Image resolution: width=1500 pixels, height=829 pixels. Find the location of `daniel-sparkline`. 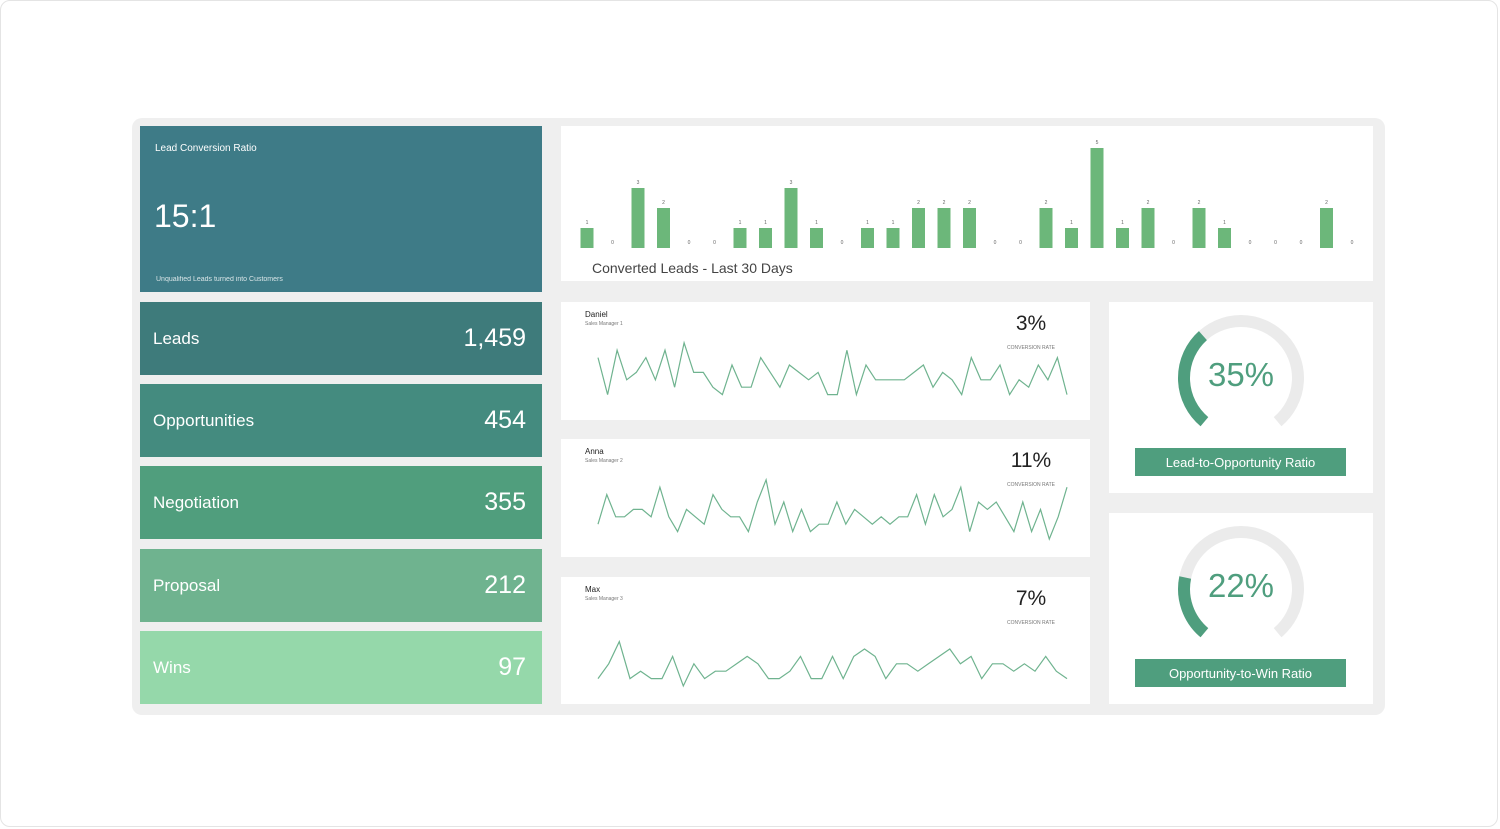

daniel-sparkline is located at coordinates (832, 368).